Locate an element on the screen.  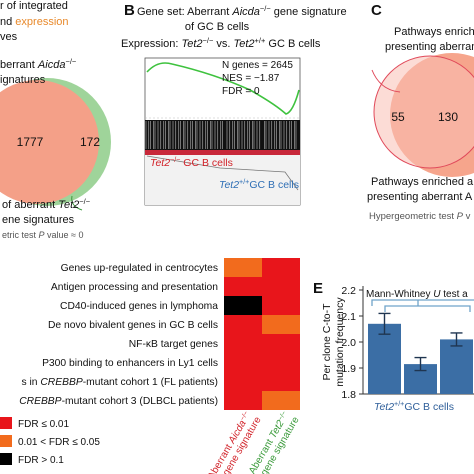
y-tick-label: 2.0 is located at coordinates (348, 343).